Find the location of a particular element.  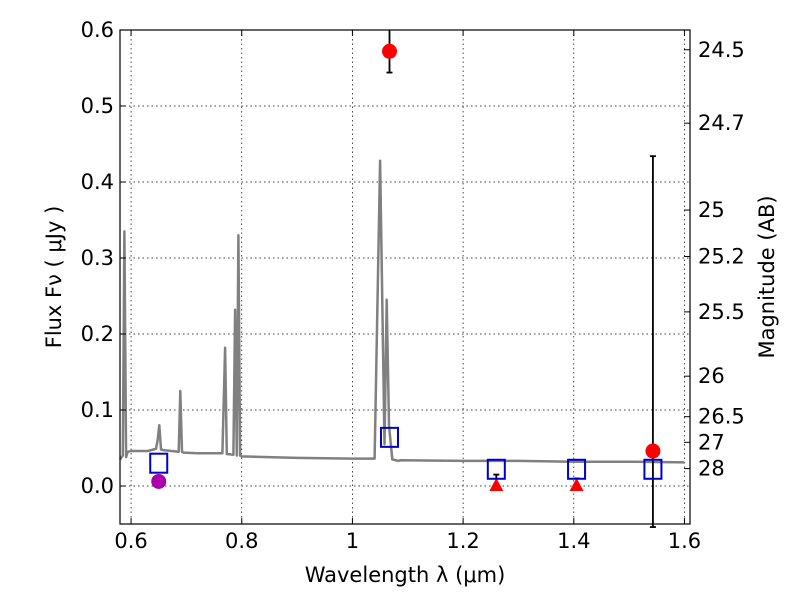

right-tick-label: 27 is located at coordinates (711, 442).